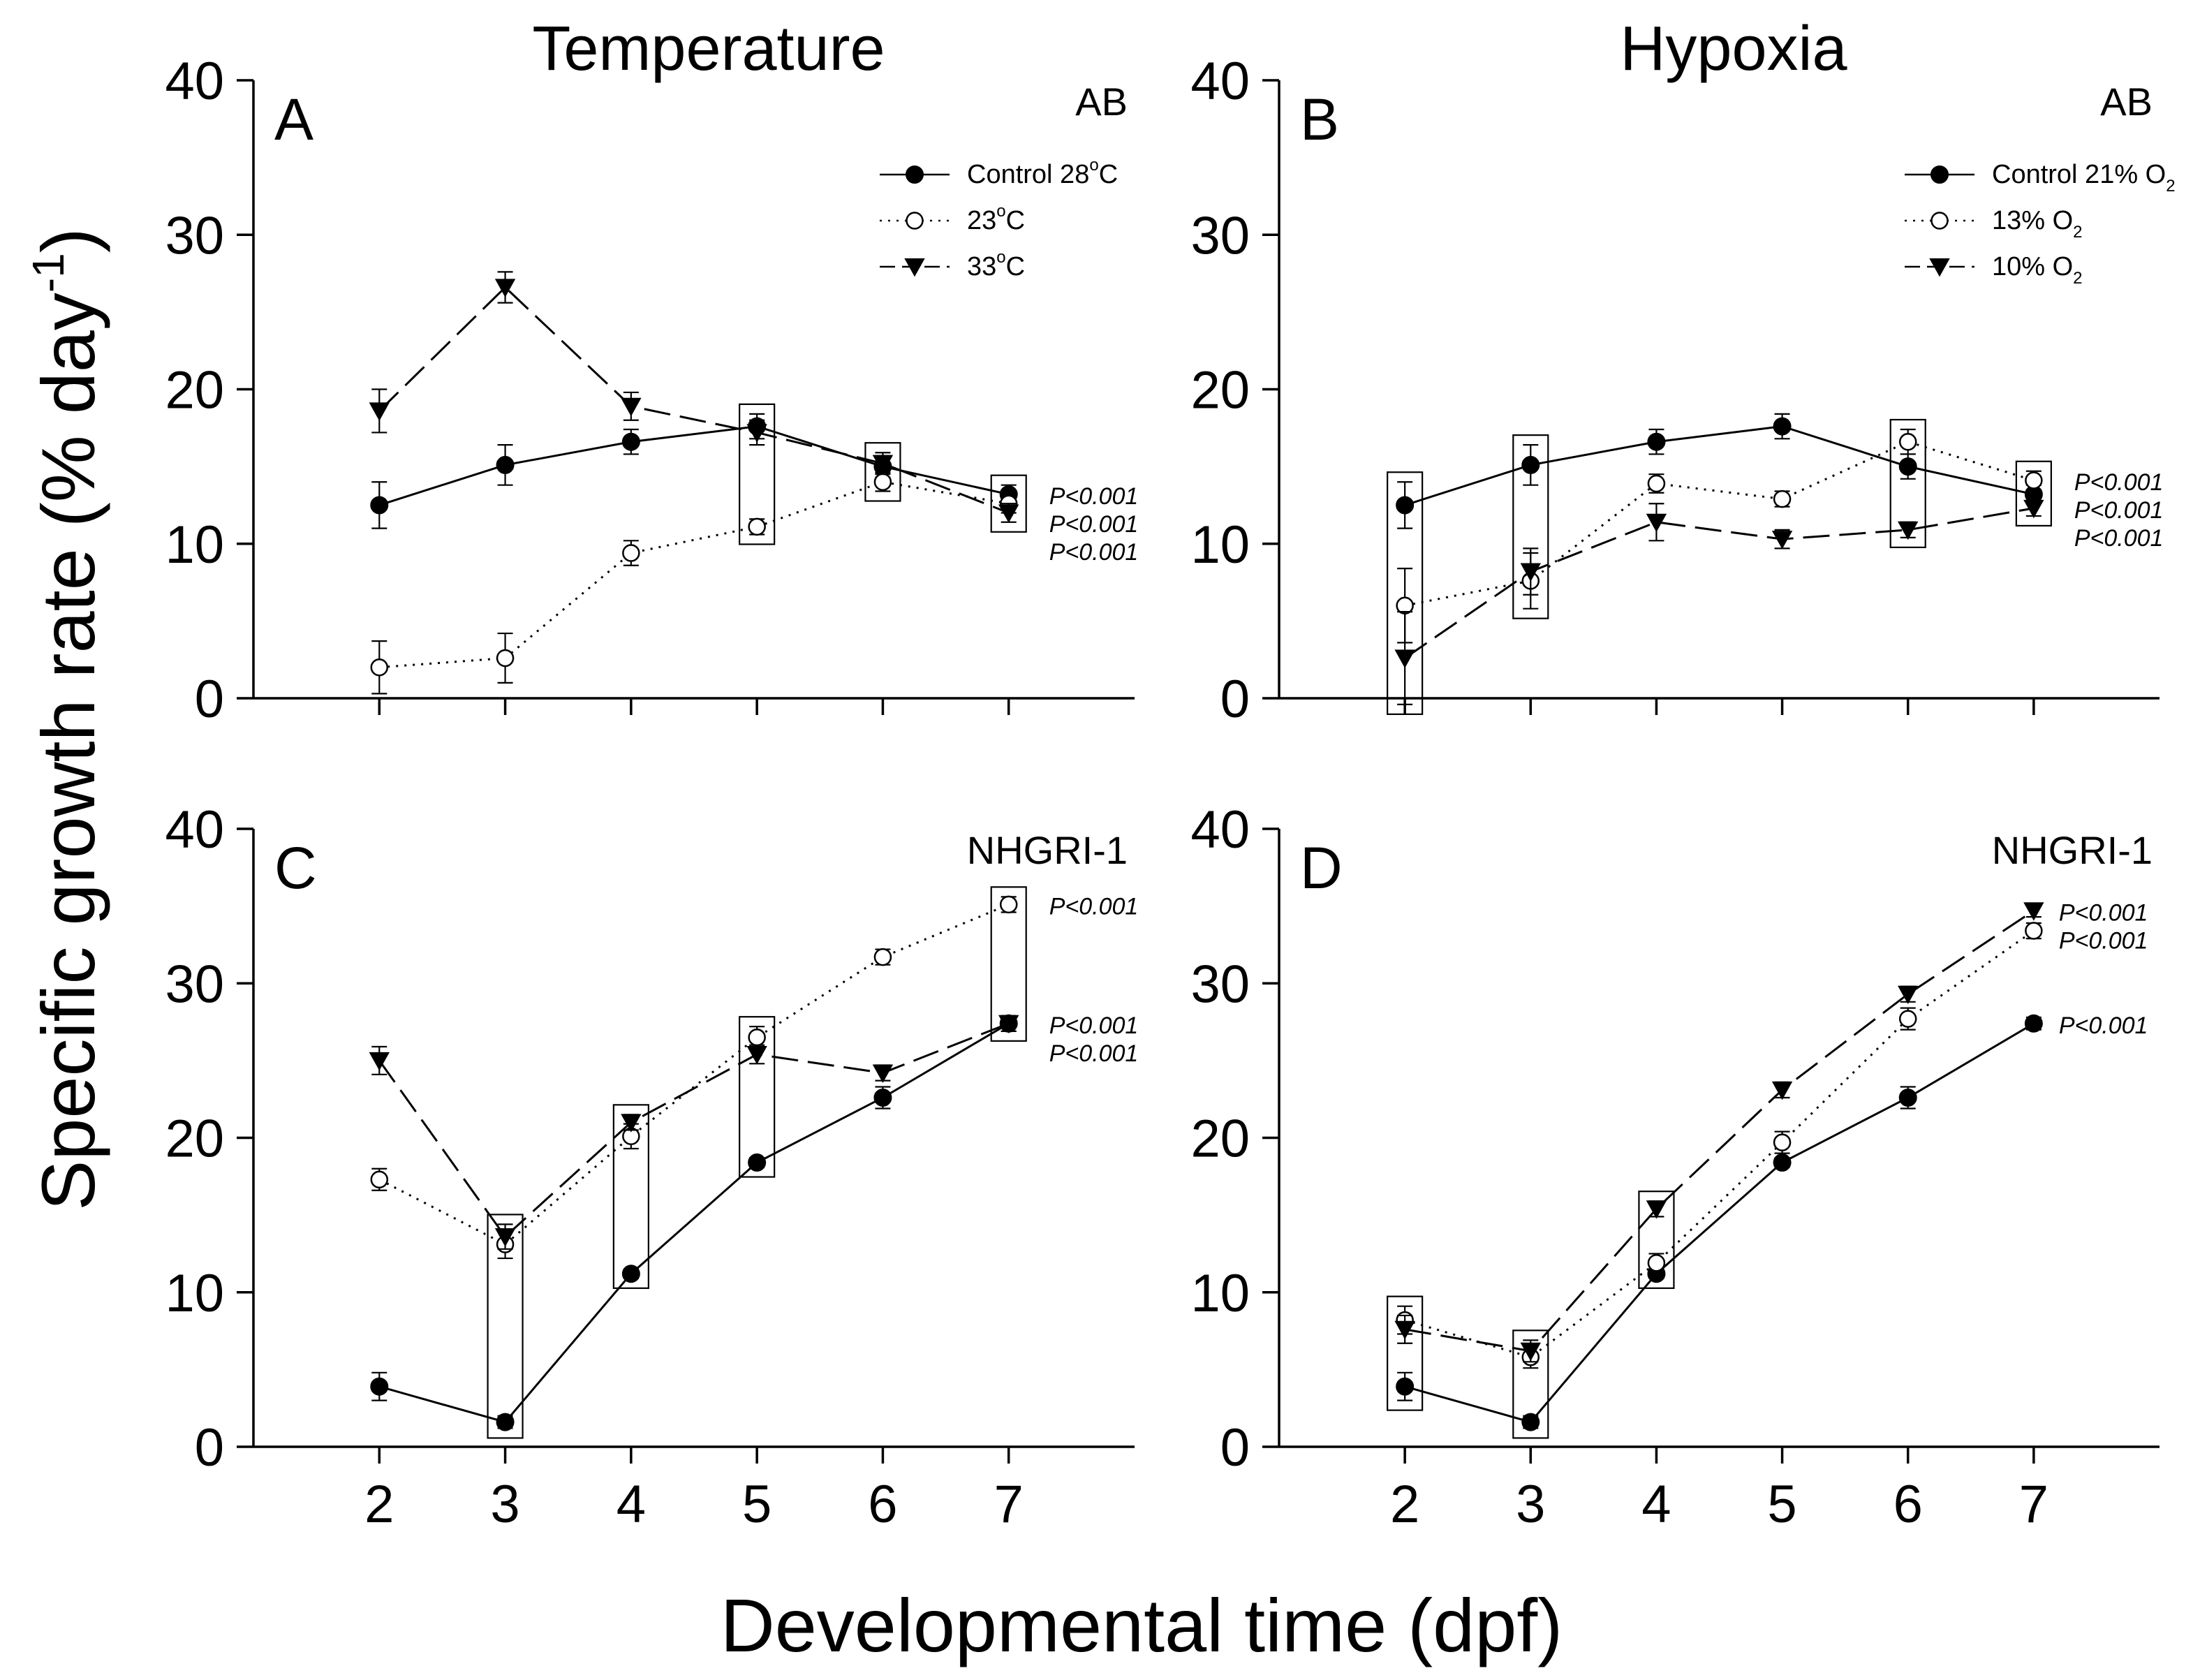 The height and width of the screenshot is (1680, 2200). I want to click on legend-label: 13% O2, so click(2038, 224).